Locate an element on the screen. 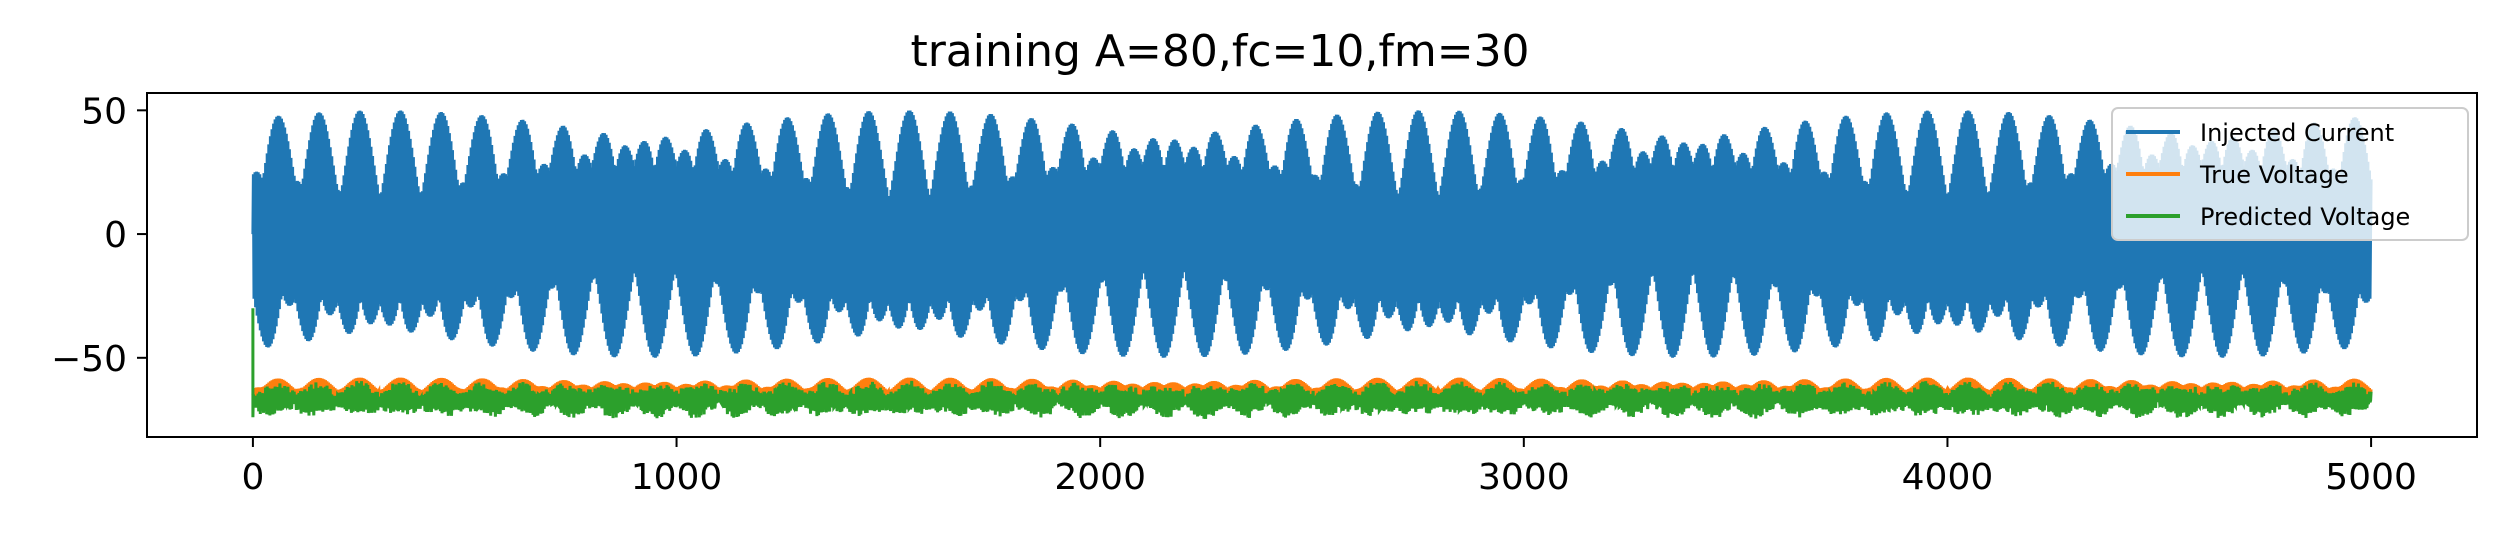  x-tick-label: 3000 is located at coordinates (1524, 477).